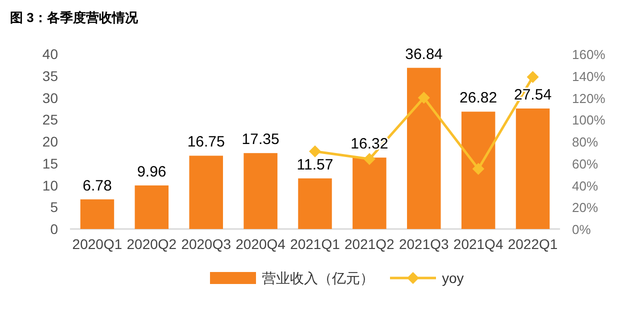 This screenshot has width=620, height=334. I want to click on y2-tick-label: 40%, so click(585, 186).